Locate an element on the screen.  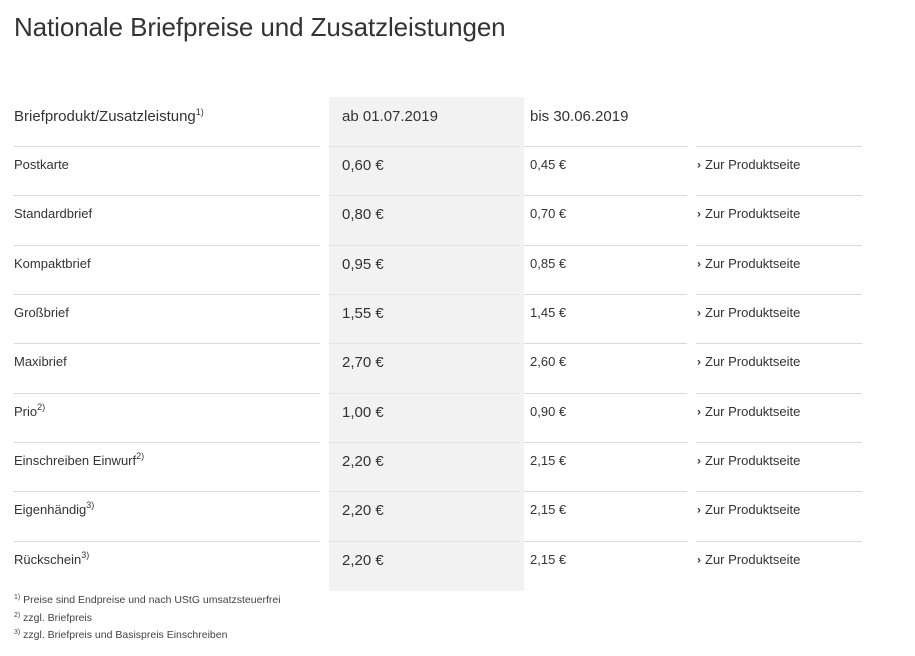
product-name: Prio2) is located at coordinates (30, 411).